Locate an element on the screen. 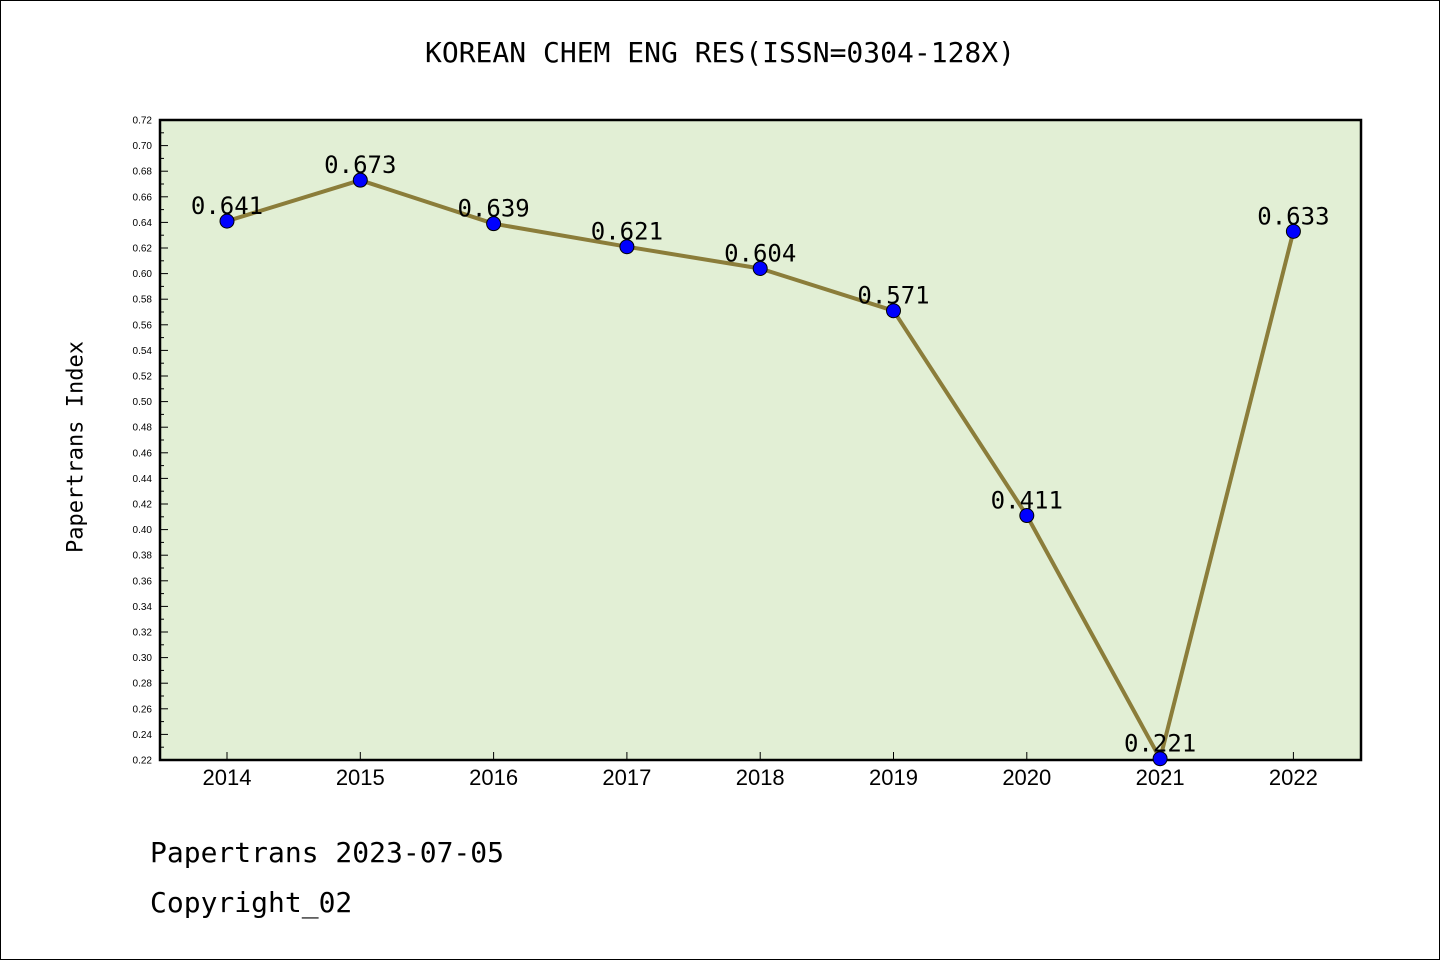 Image resolution: width=1440 pixels, height=960 pixels. y-tick-label: 0.60 is located at coordinates (143, 274).